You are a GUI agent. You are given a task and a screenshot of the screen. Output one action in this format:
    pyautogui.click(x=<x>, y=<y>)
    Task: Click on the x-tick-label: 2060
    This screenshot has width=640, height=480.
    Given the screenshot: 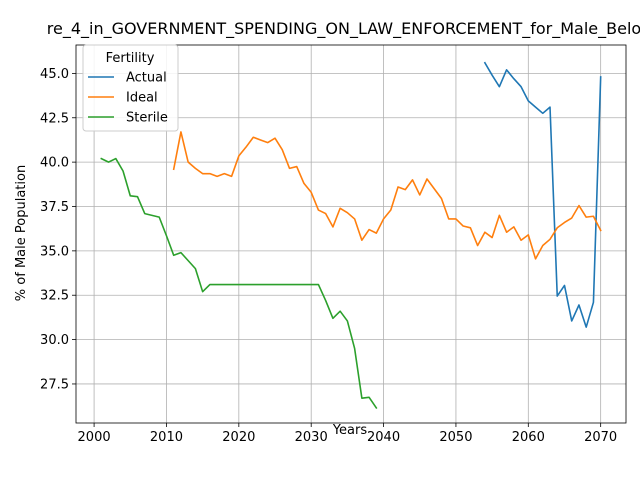 What is the action you would take?
    pyautogui.click(x=528, y=437)
    